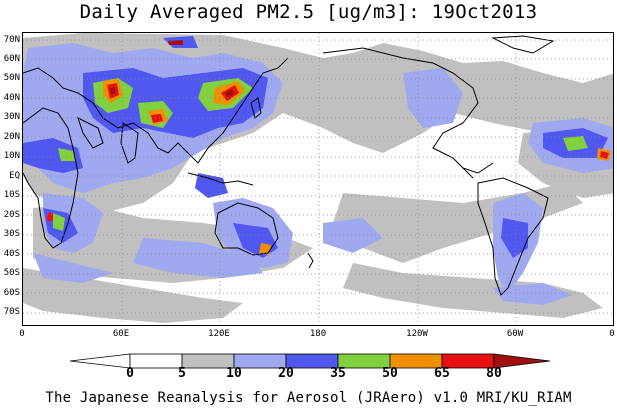 This screenshot has width=617, height=410. Describe the element at coordinates (11, 234) in the screenshot. I see `lat-label: 30S` at that location.